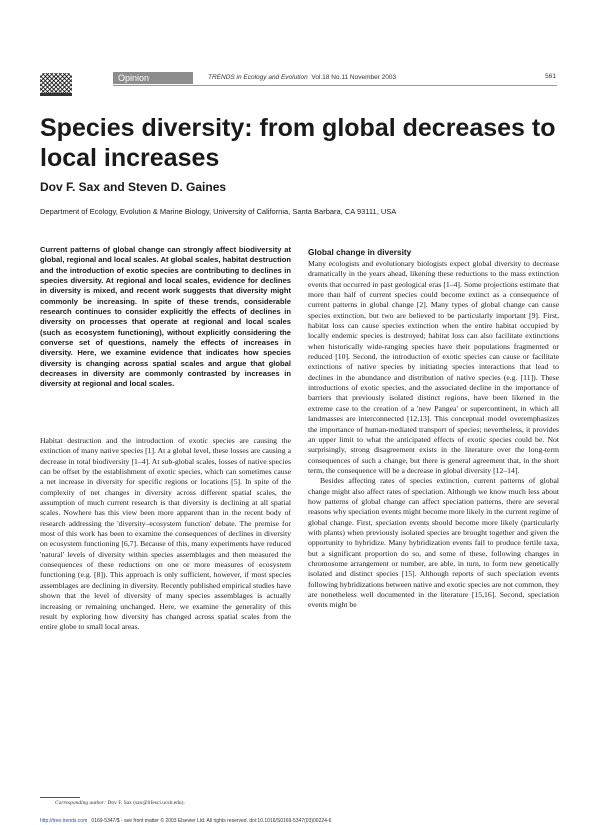 The width and height of the screenshot is (600, 825). I want to click on elsevier-logo-icon, so click(56, 85).